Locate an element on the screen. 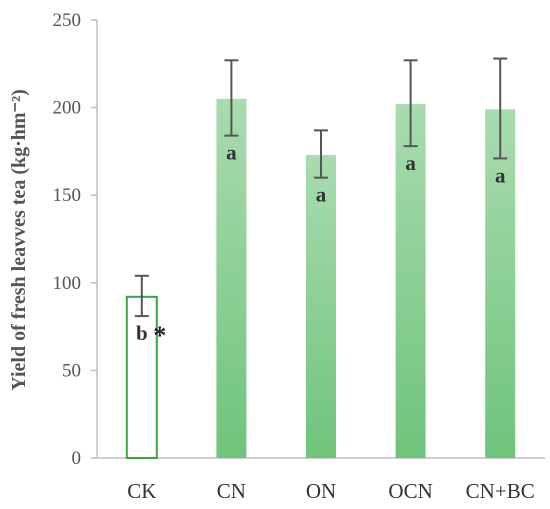 The width and height of the screenshot is (550, 509). bar-ck is located at coordinates (141, 377).